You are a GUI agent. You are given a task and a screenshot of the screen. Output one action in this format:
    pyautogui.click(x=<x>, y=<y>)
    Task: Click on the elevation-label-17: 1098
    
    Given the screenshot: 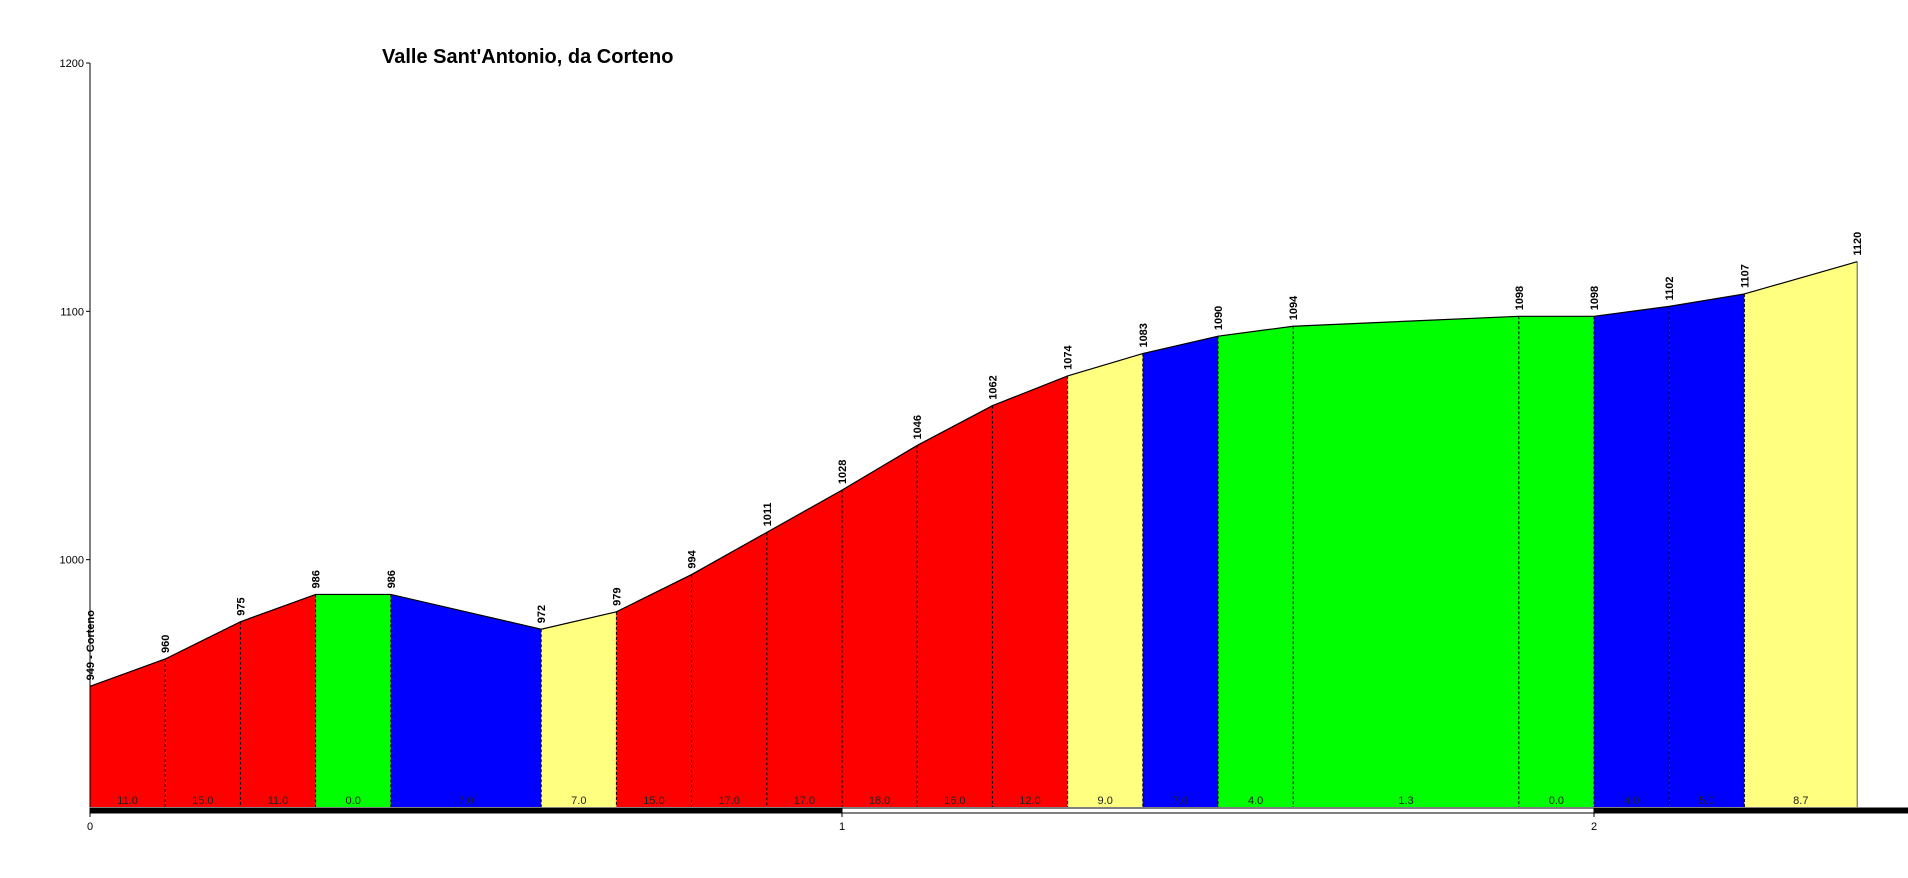 What is the action you would take?
    pyautogui.click(x=1595, y=298)
    